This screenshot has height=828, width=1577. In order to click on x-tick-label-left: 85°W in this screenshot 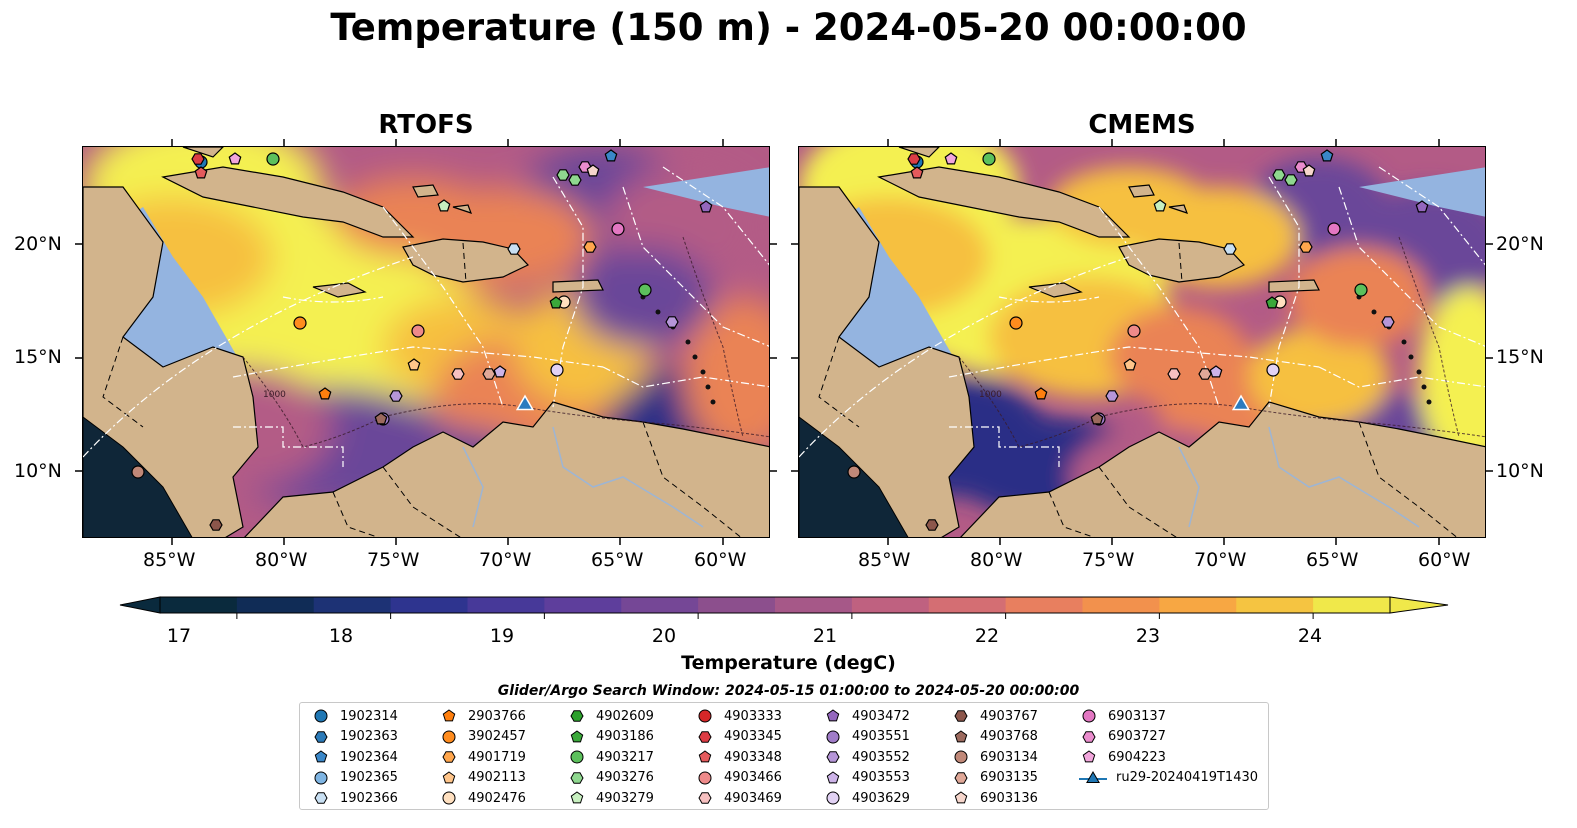, I will do `click(169, 560)`.